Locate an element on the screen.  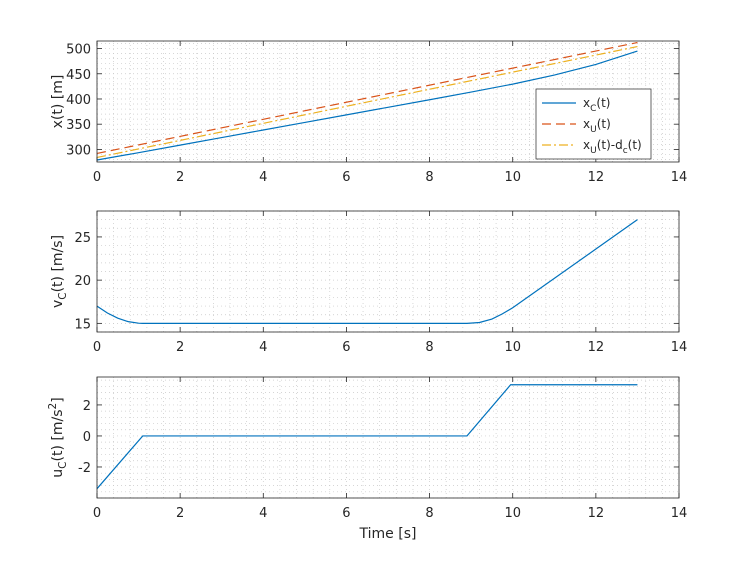
y-tick-label: 20 is located at coordinates (82, 281).